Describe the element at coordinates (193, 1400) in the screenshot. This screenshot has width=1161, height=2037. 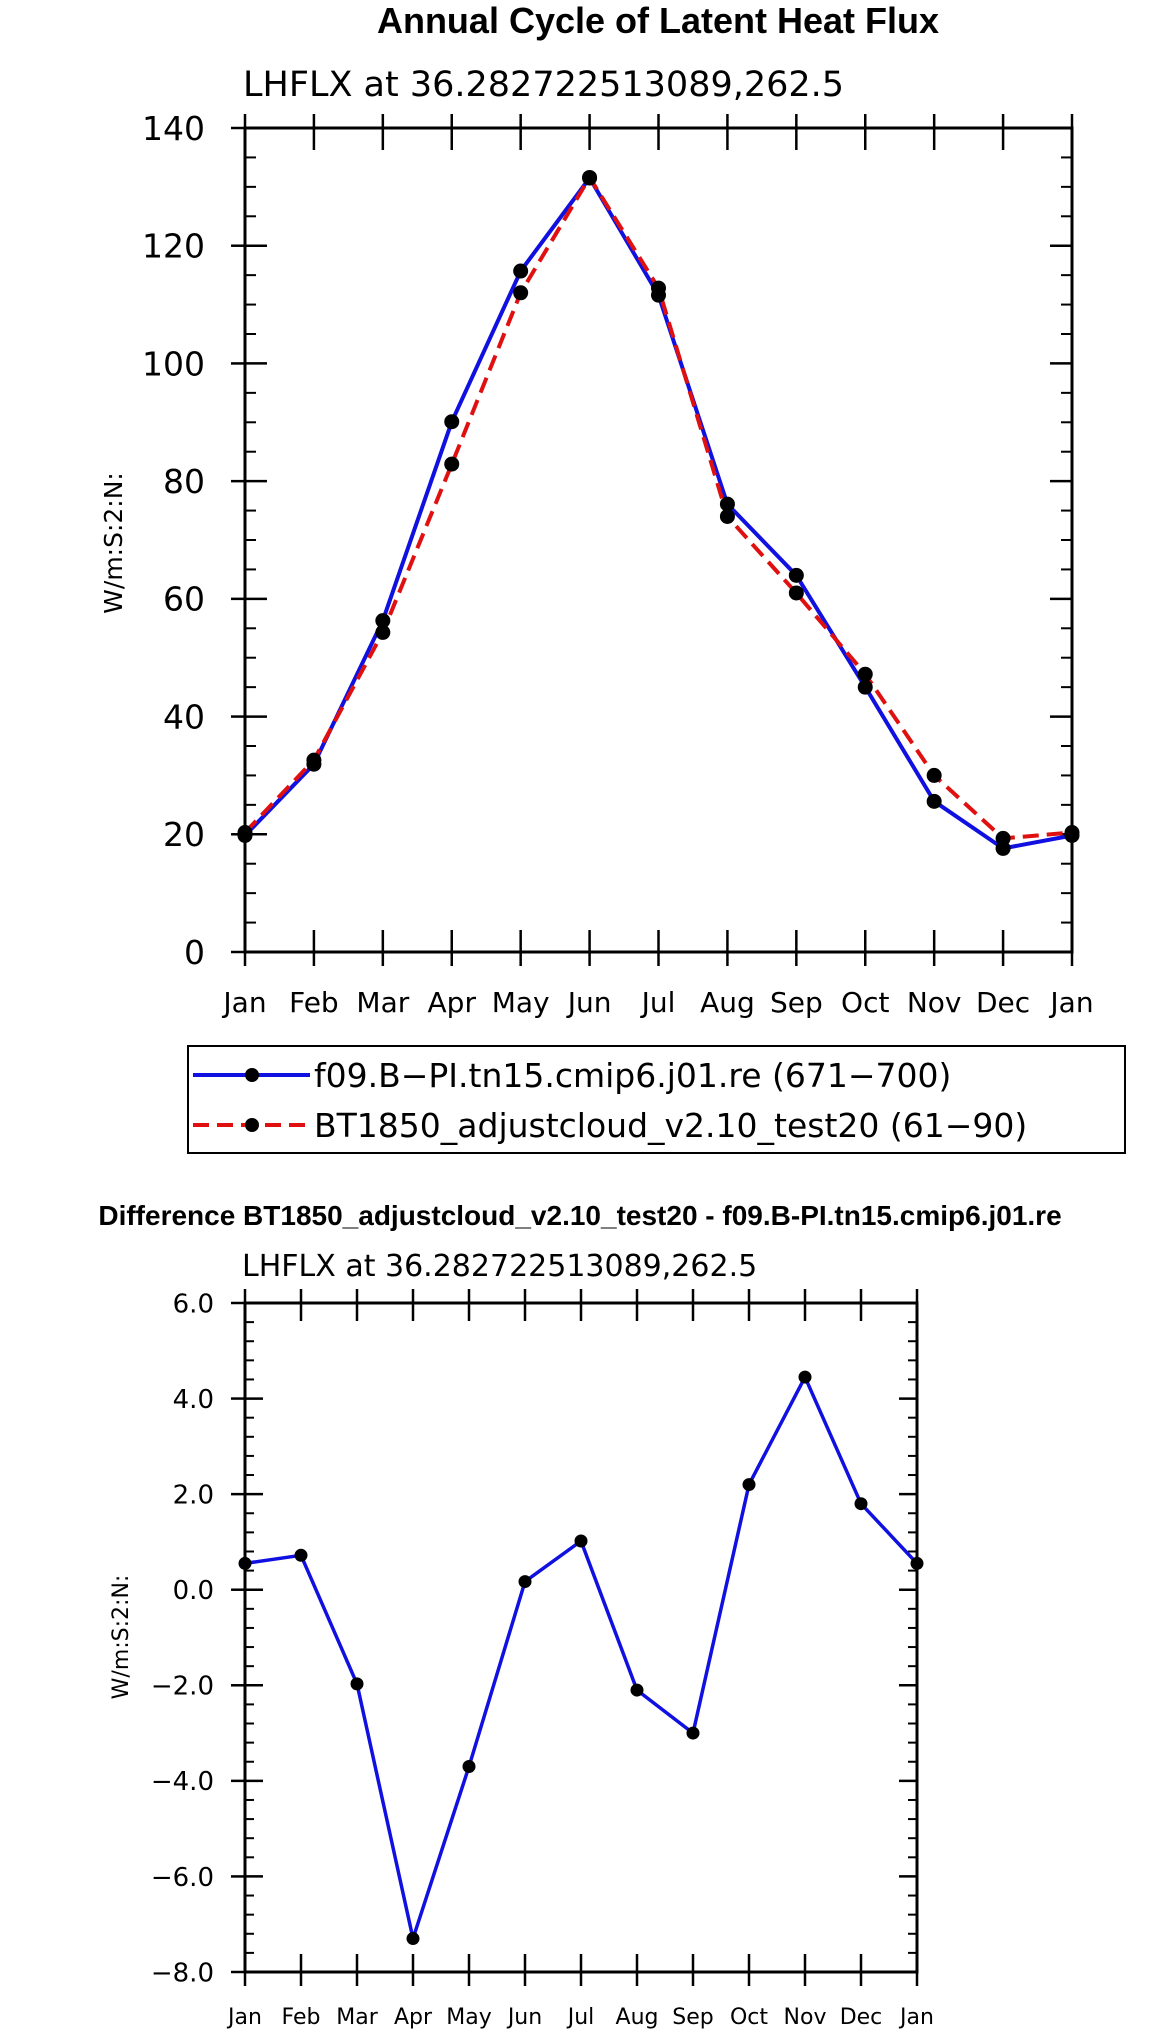
I see `chart-2-ytick-label: 4.0` at that location.